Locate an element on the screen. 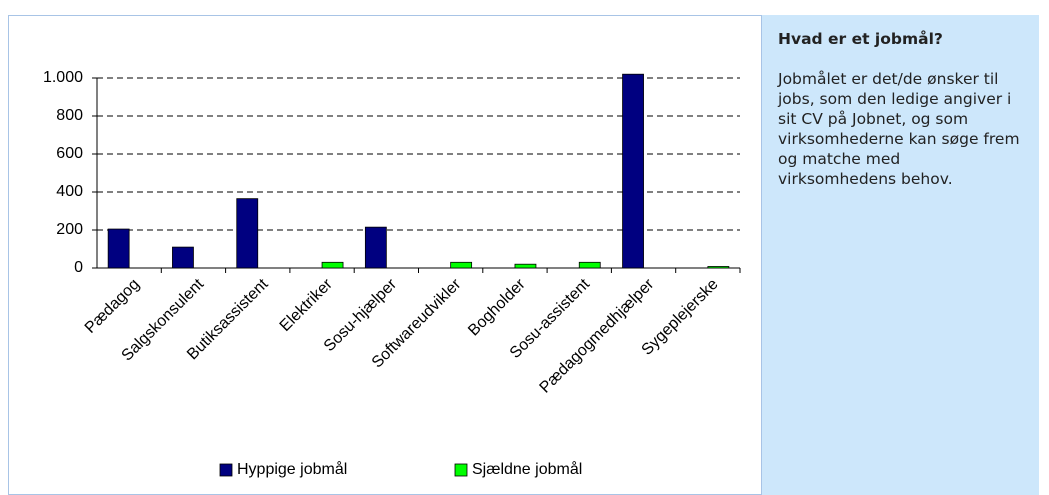 The height and width of the screenshot is (495, 1049). y-tick-label: 600 is located at coordinates (69, 153).